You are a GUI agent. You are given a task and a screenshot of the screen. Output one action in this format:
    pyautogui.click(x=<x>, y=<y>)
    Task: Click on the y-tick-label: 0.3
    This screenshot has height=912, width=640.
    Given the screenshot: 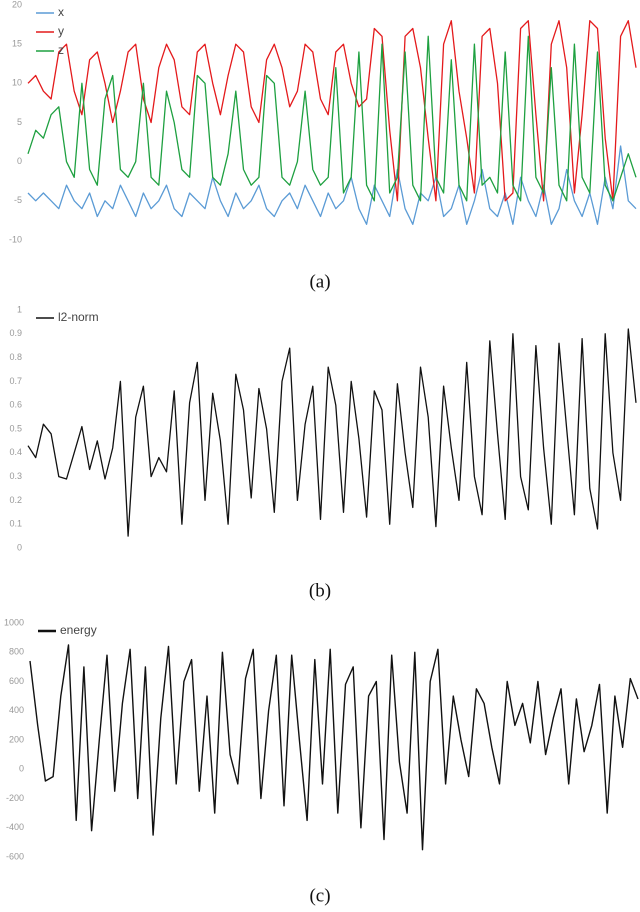 What is the action you would take?
    pyautogui.click(x=15, y=476)
    